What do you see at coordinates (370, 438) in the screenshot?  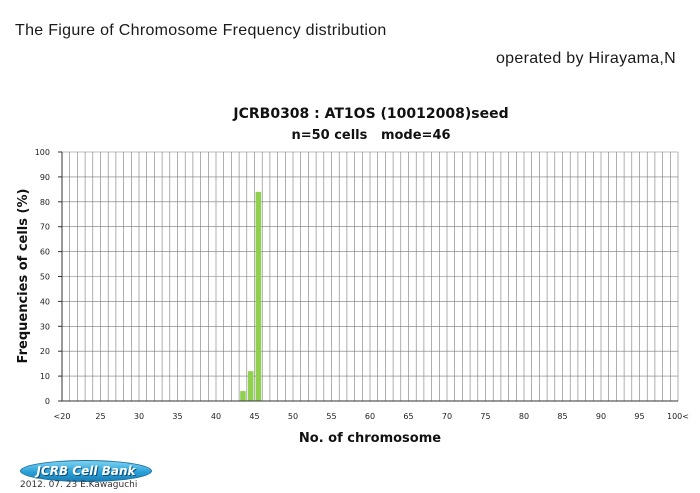 I see `x-axis-label: No. of chromosome` at bounding box center [370, 438].